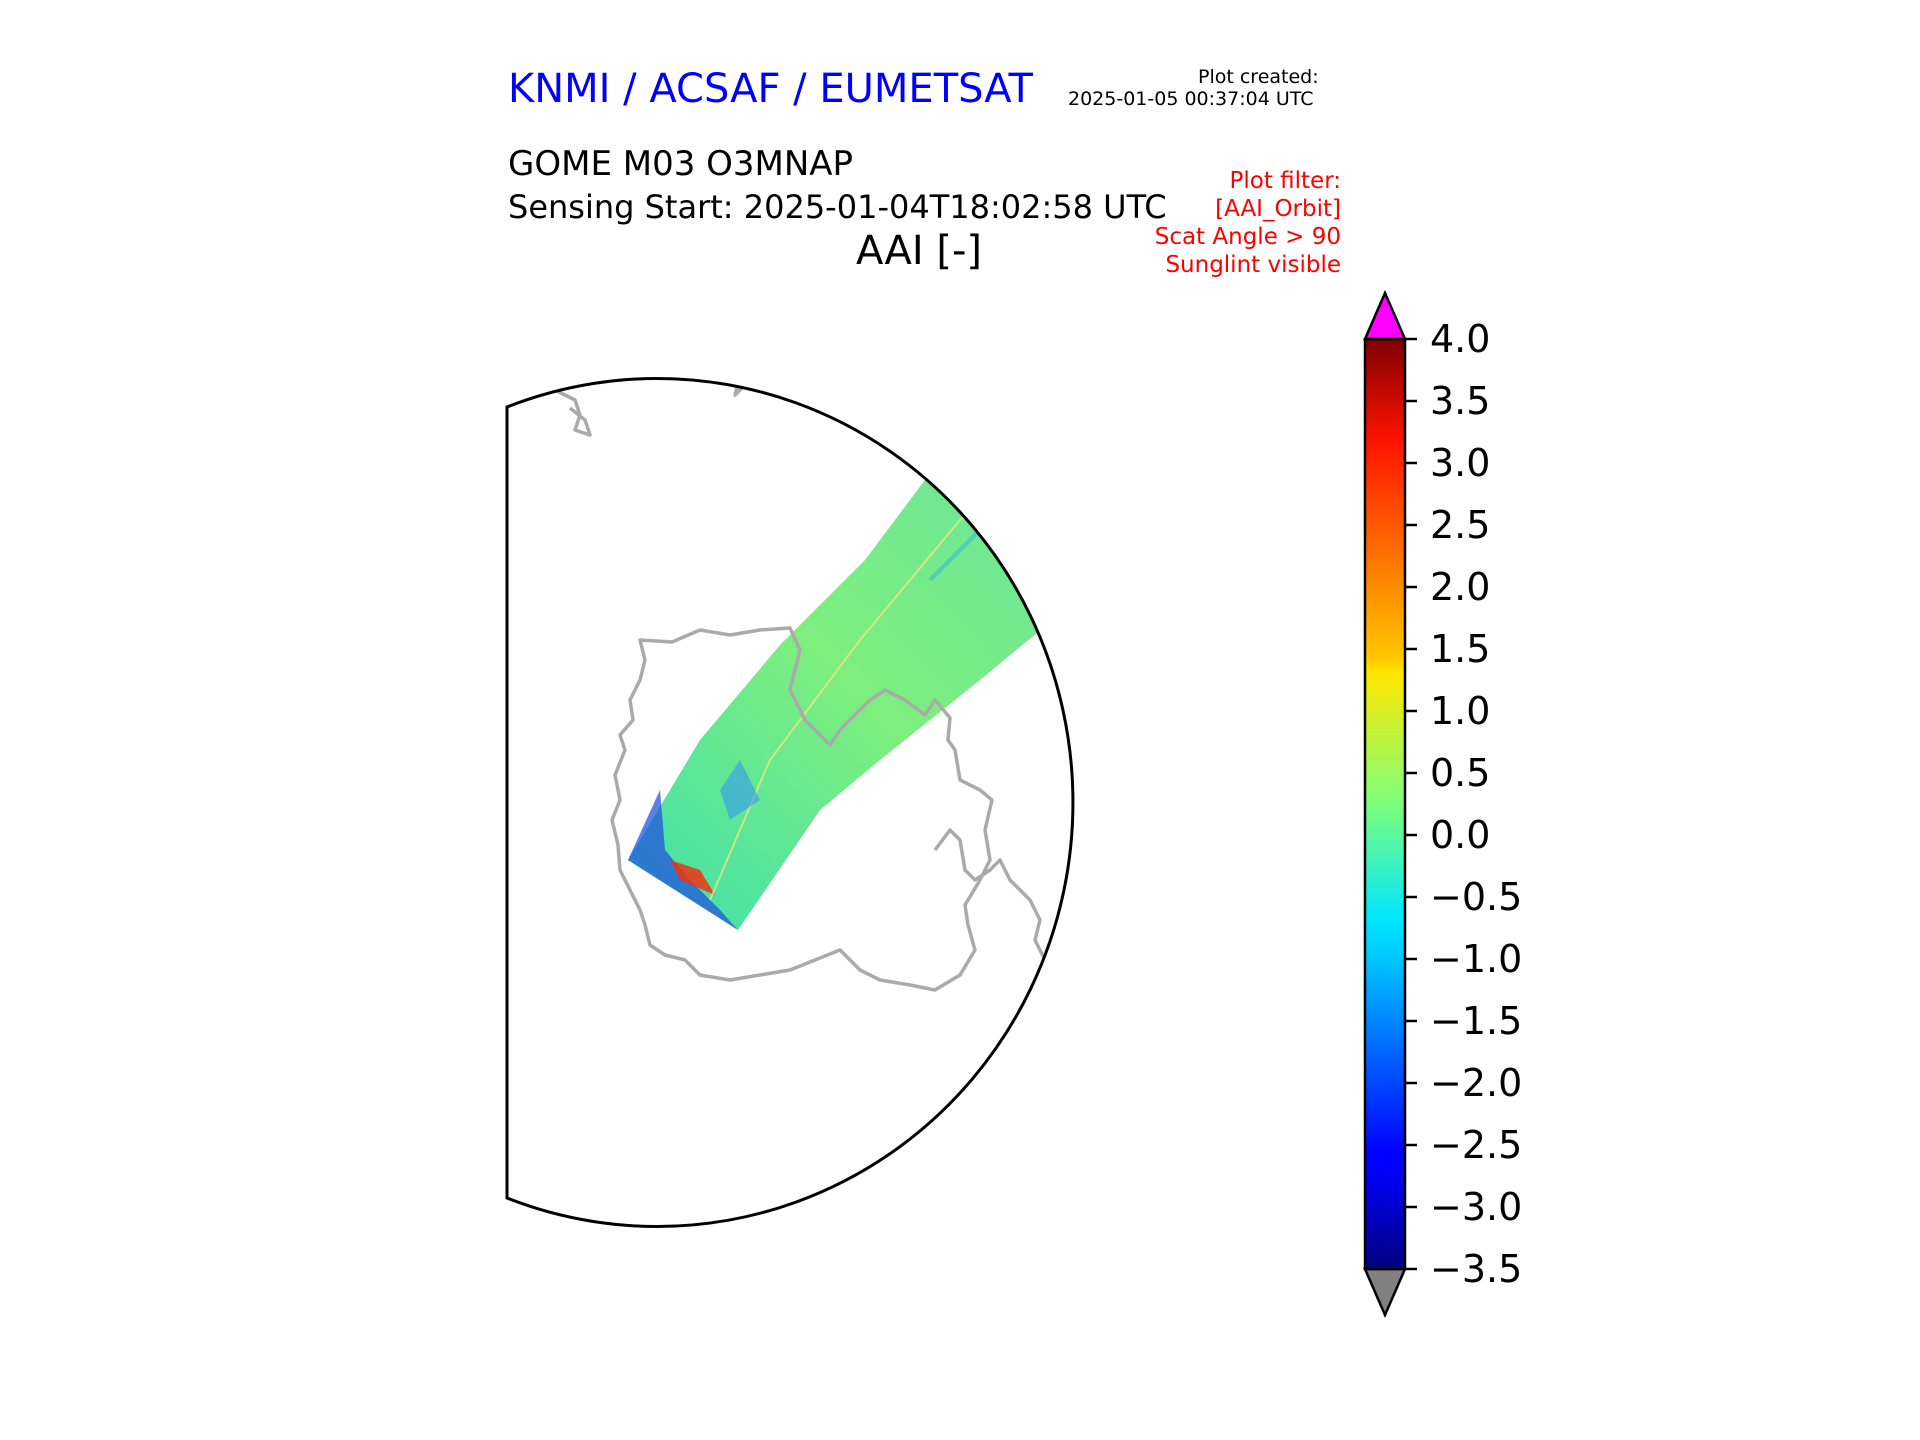 The image size is (1920, 1440). I want to click on colorbar-tick-label: 2.5, so click(1460, 525).